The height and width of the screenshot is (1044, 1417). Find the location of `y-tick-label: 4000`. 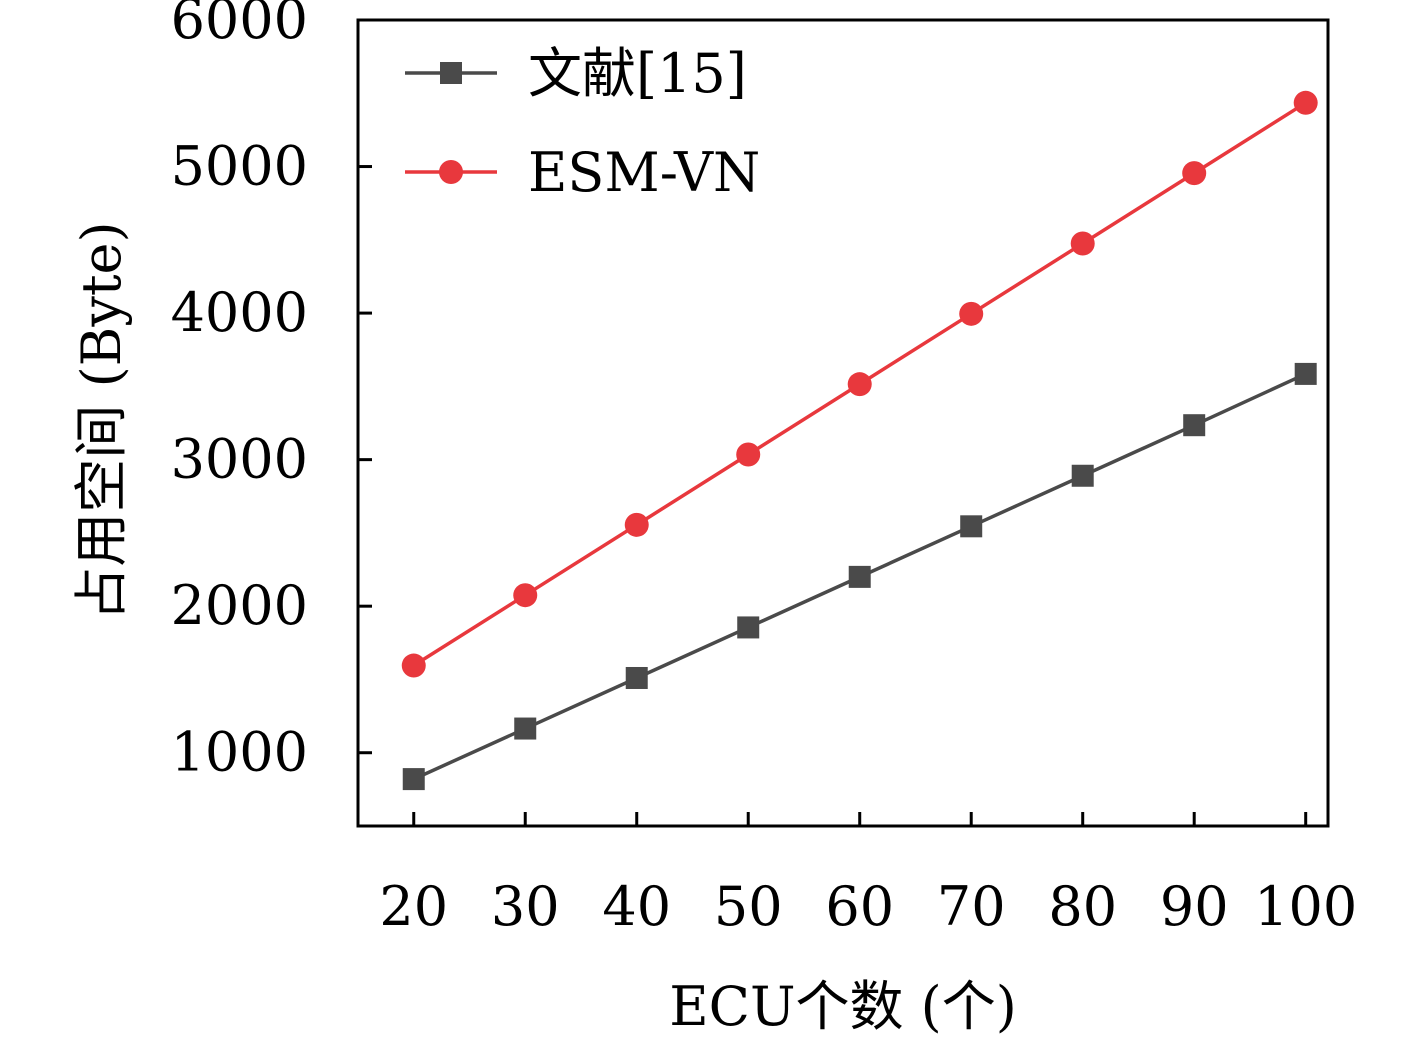

y-tick-label: 4000 is located at coordinates (239, 312).